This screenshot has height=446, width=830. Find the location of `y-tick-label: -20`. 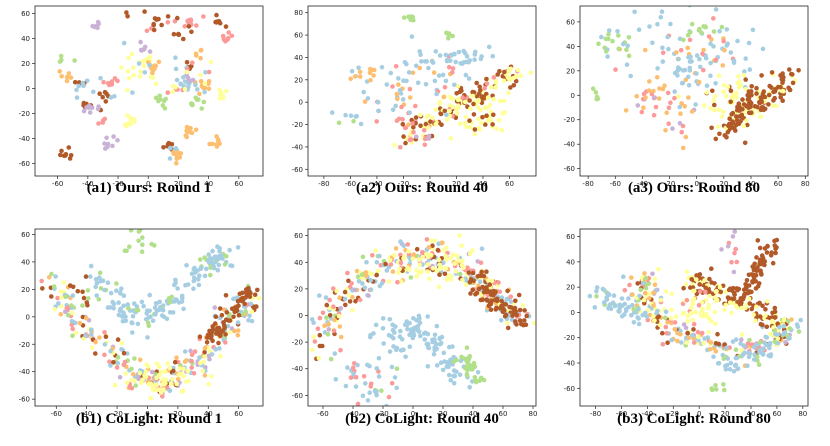

y-tick-label: -20 is located at coordinates (297, 125).